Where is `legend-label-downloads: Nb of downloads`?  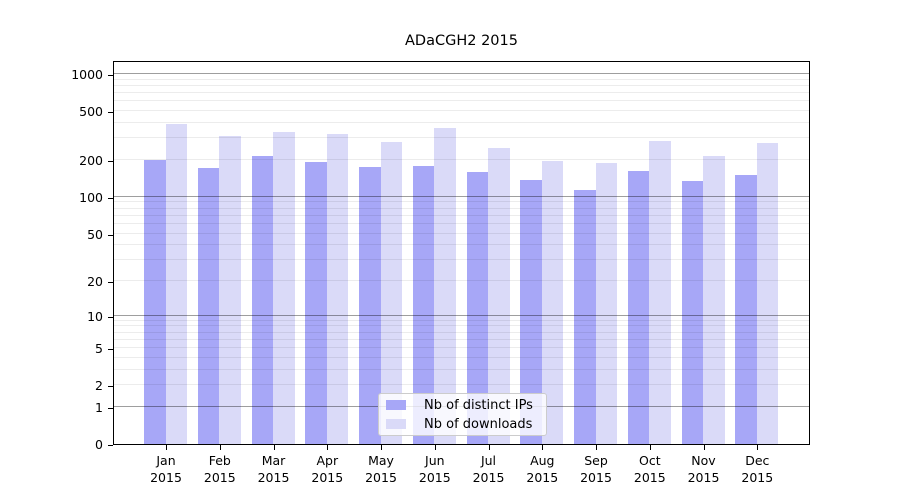
legend-label-downloads: Nb of downloads is located at coordinates (478, 424).